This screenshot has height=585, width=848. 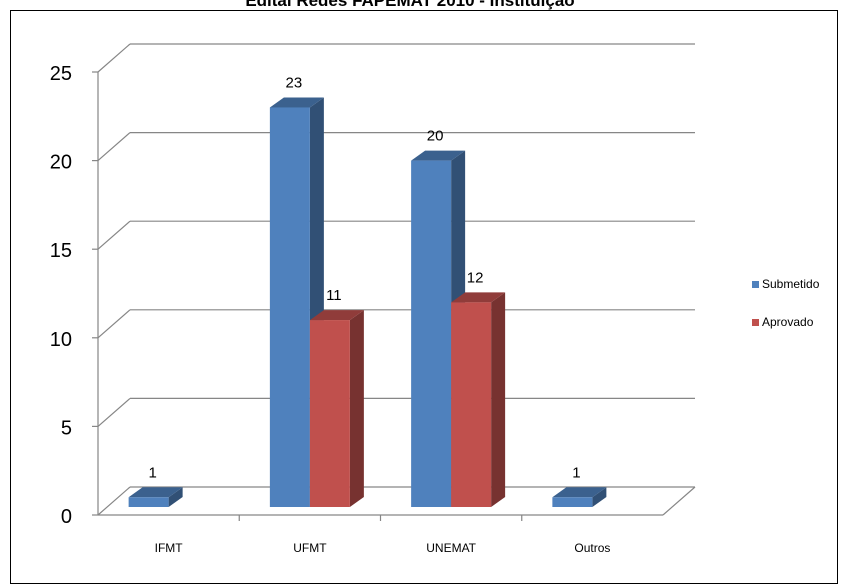 What do you see at coordinates (451, 548) in the screenshot?
I see `x-tick-label-unemat: UNEMAT` at bounding box center [451, 548].